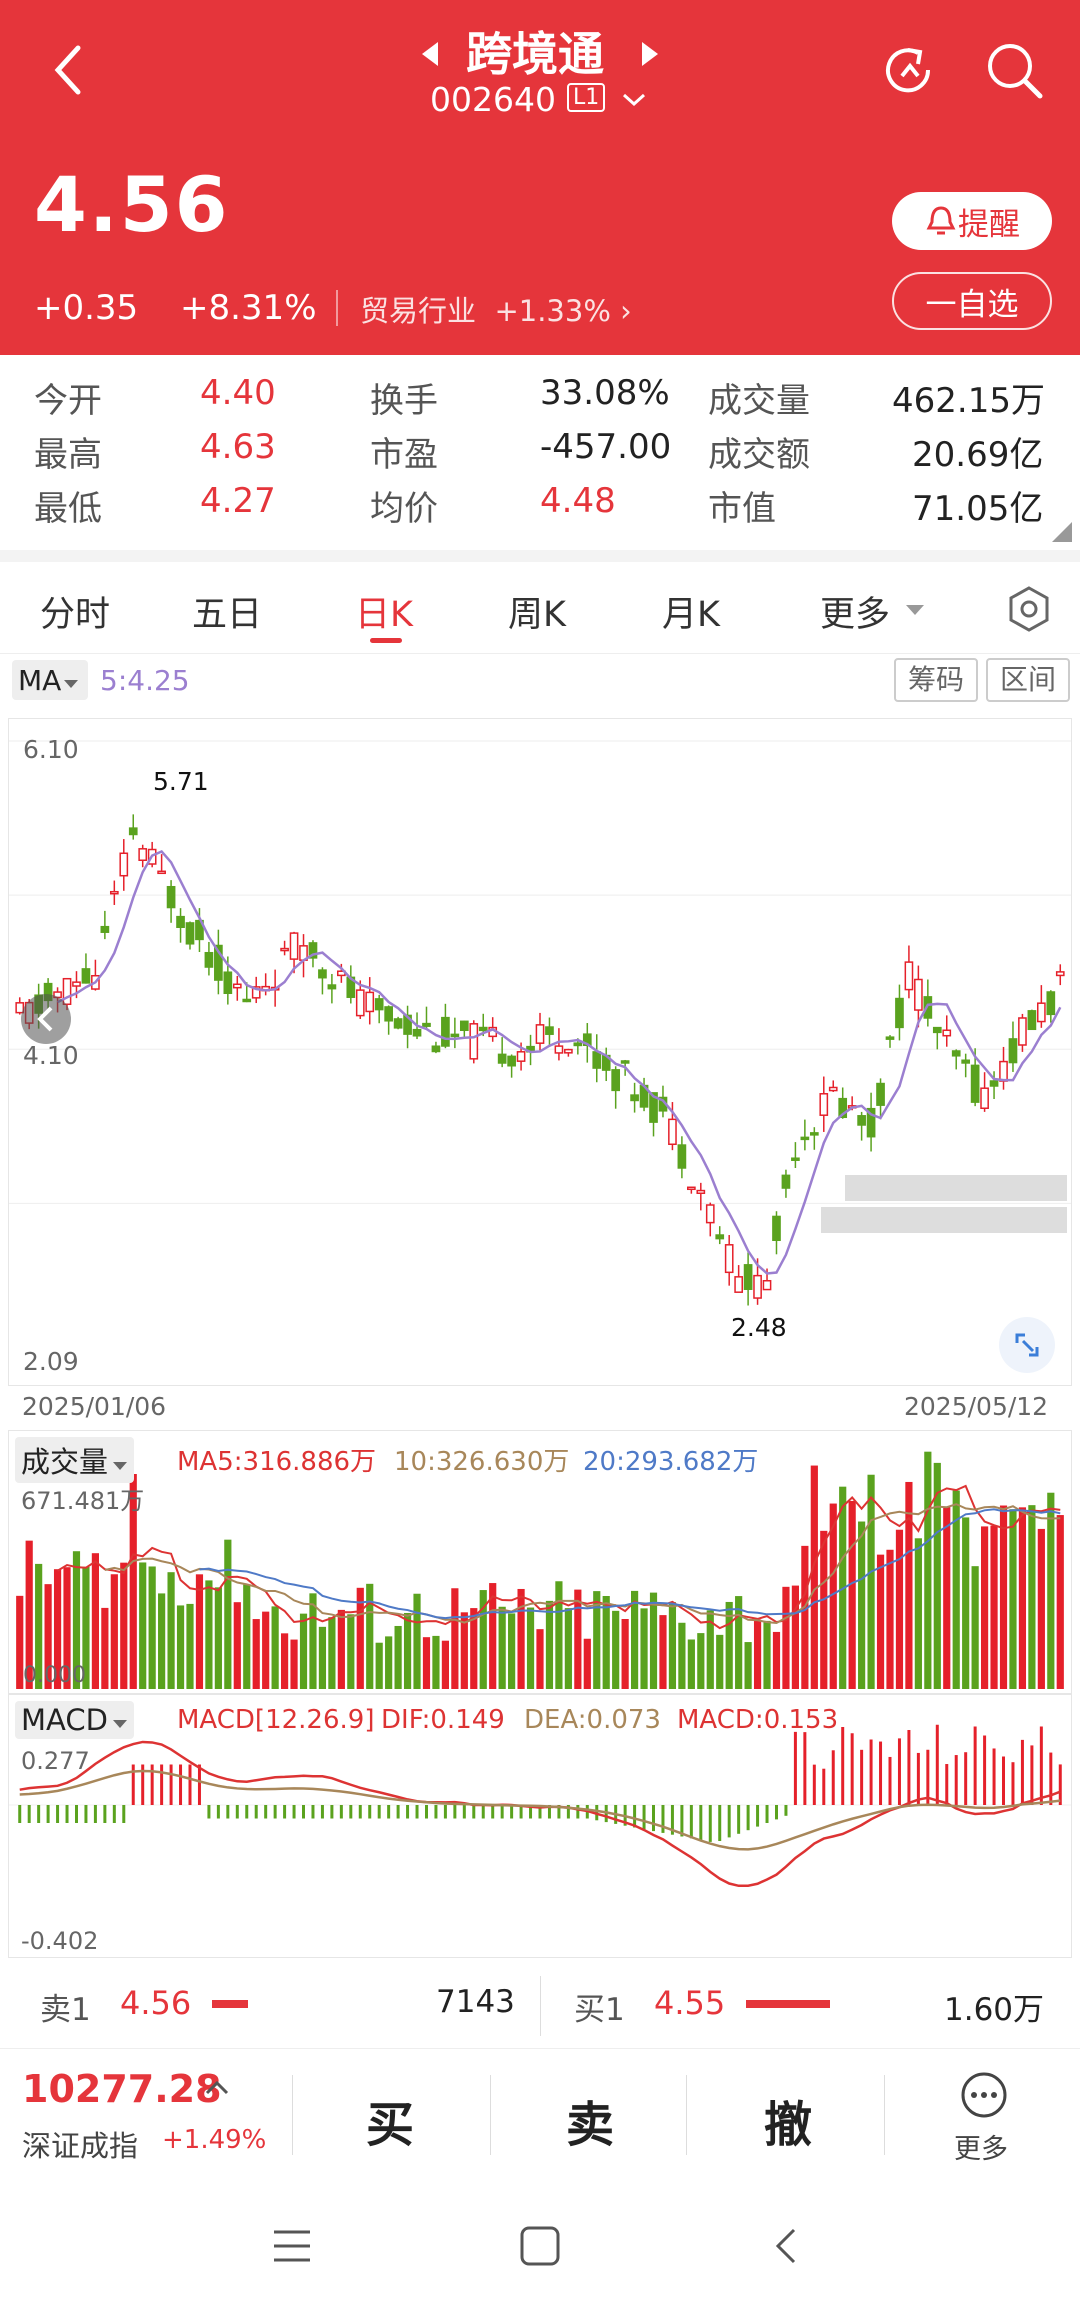 This screenshot has height=2313, width=1080. Describe the element at coordinates (941, 220) in the screenshot. I see `bell-icon` at that location.